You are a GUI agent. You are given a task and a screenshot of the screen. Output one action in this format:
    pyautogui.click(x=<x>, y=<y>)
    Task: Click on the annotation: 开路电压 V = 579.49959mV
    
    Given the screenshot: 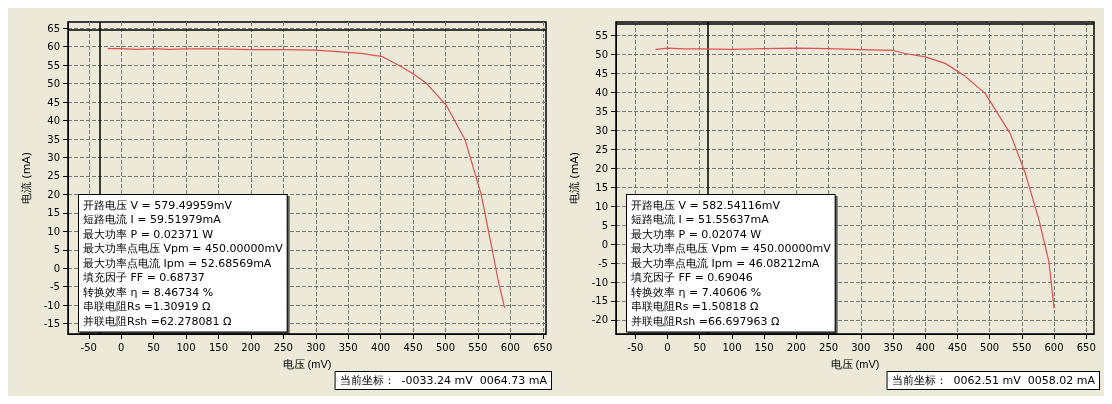 What is the action you would take?
    pyautogui.click(x=158, y=205)
    